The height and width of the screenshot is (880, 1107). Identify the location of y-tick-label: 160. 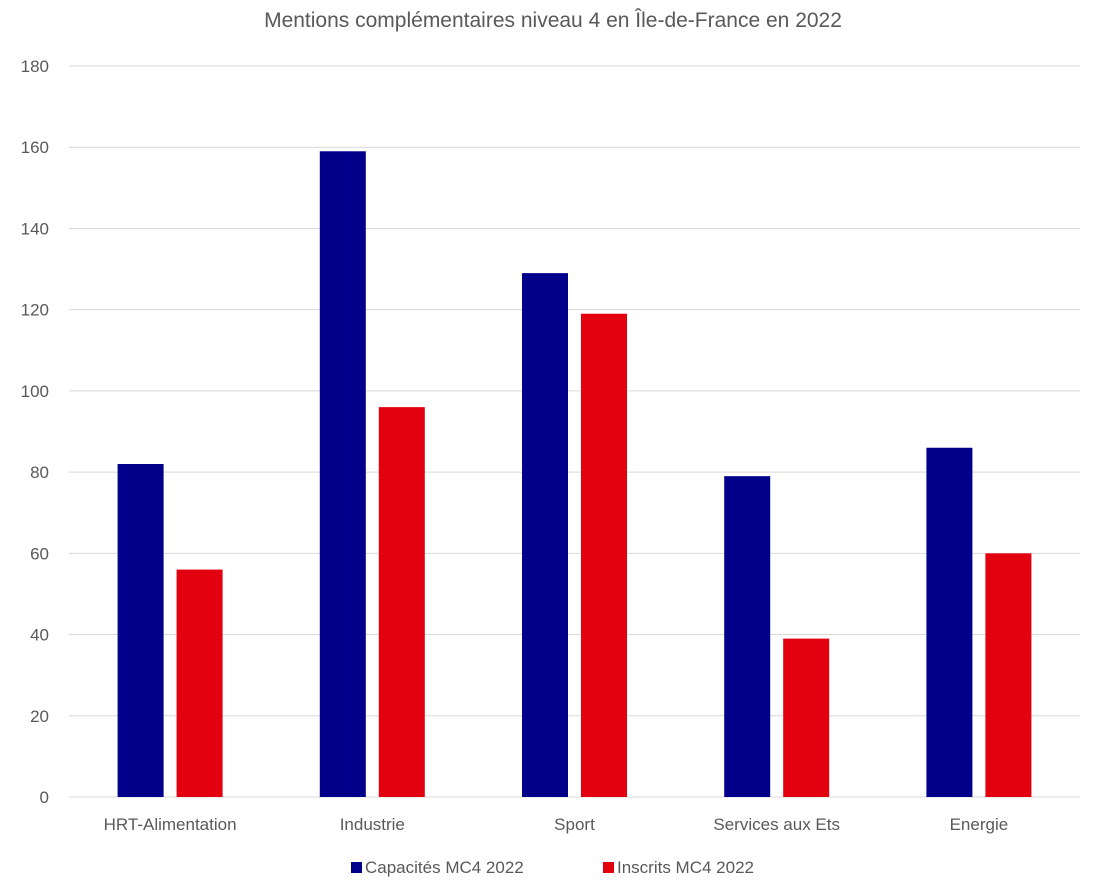
(35, 147).